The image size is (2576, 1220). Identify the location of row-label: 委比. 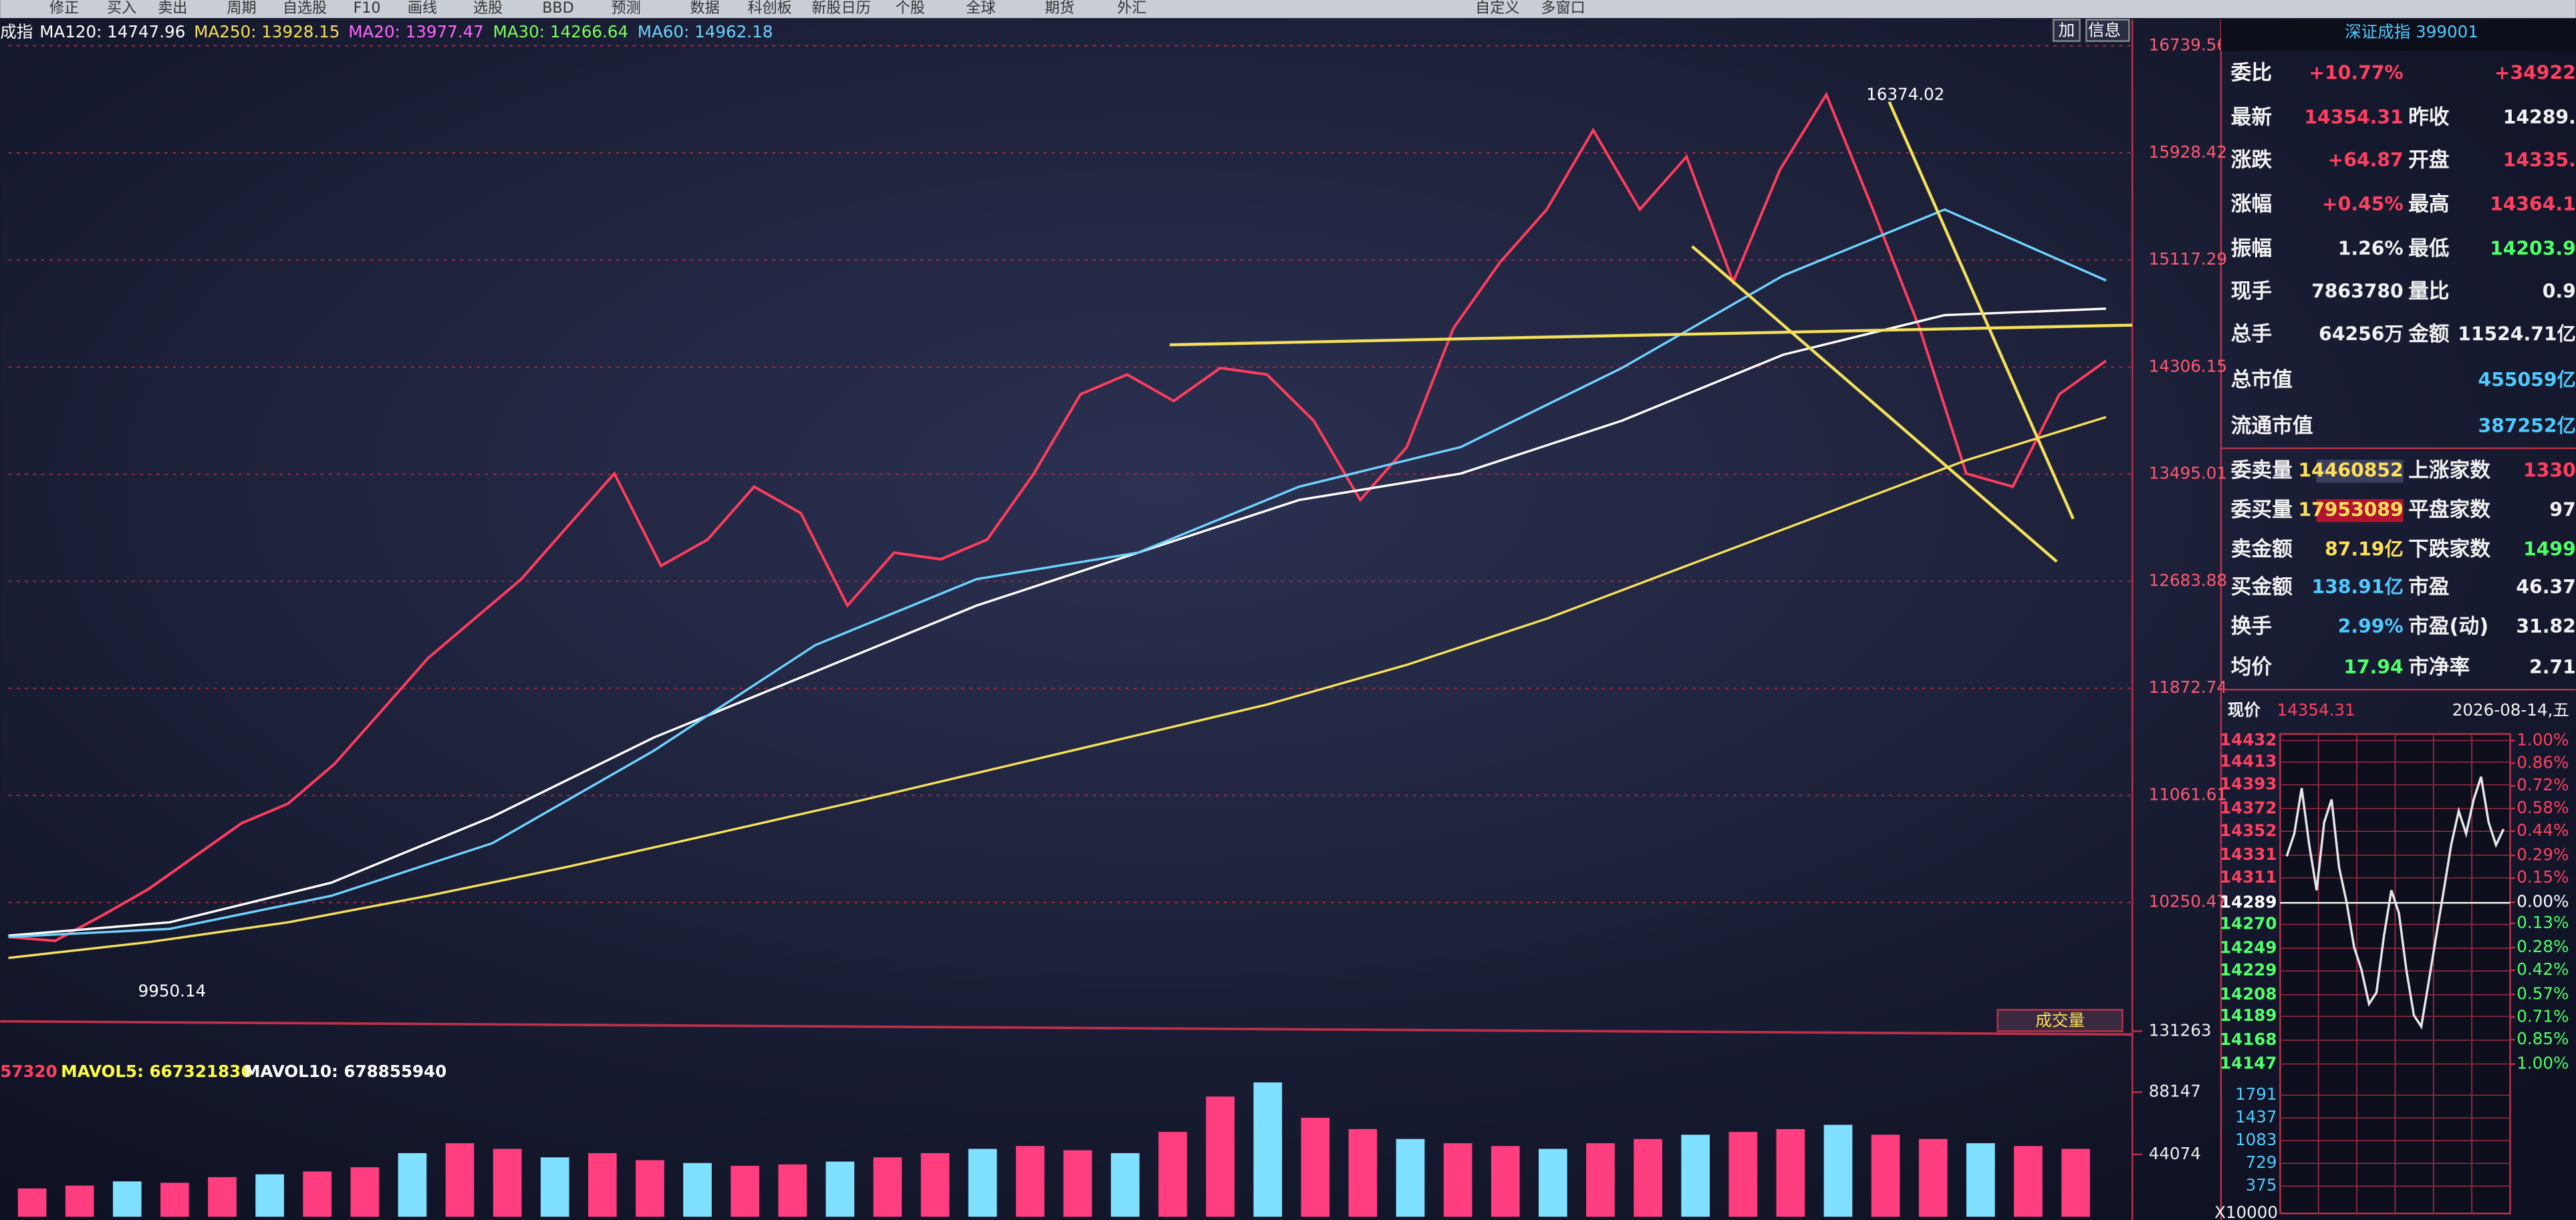
(2251, 73).